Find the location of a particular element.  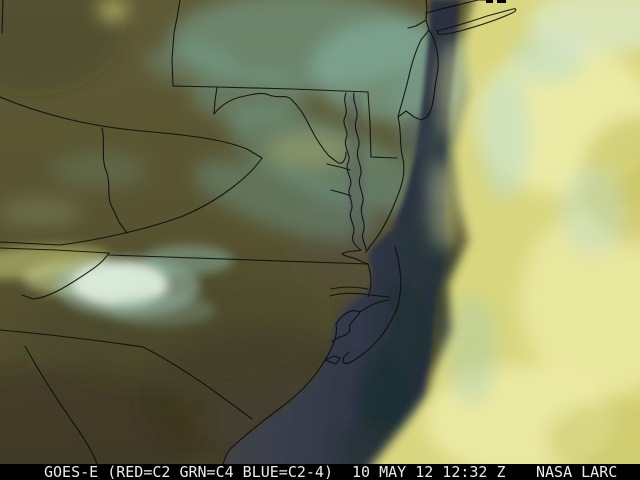

delaware-bay-nj is located at coordinates (418, 75).